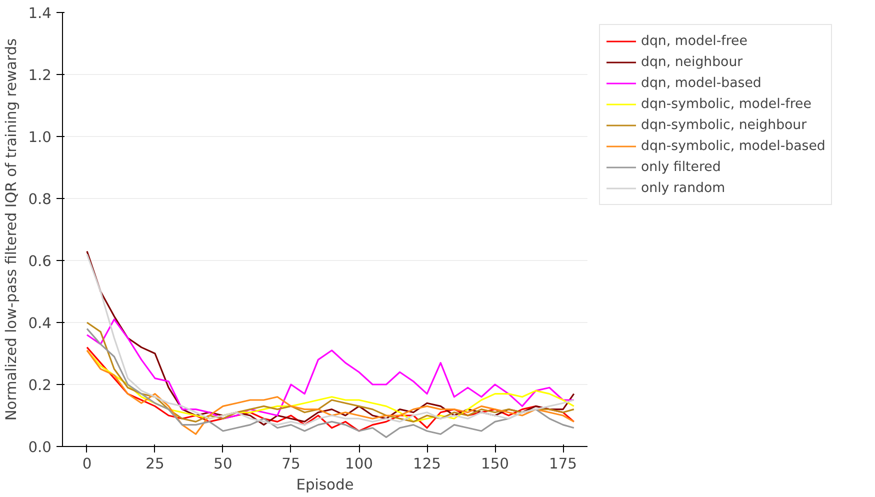  Describe the element at coordinates (223, 464) in the screenshot. I see `x-tick-label: 50` at that location.